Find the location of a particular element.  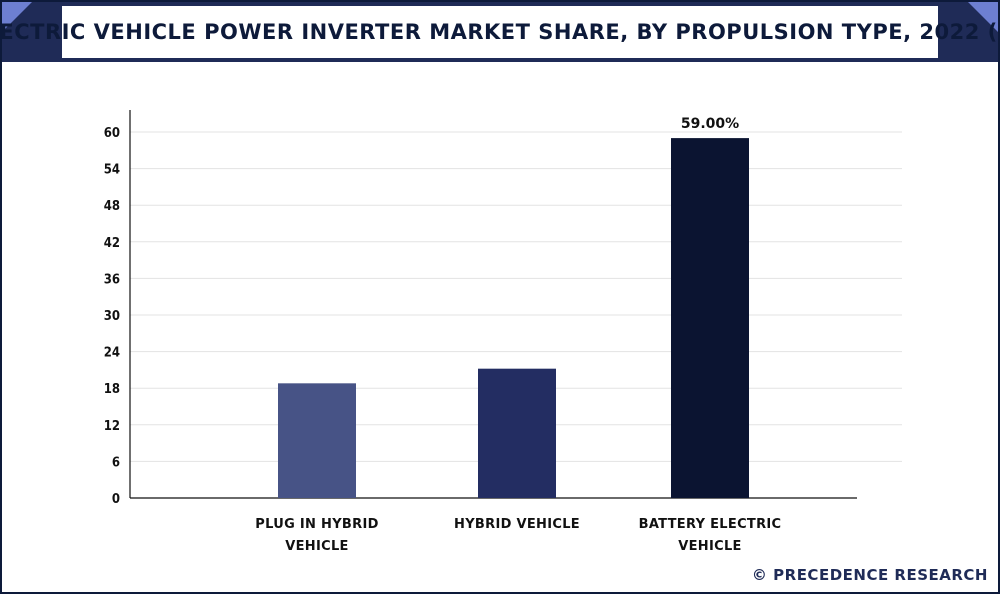

y-tick-label: 18 is located at coordinates (112, 389).